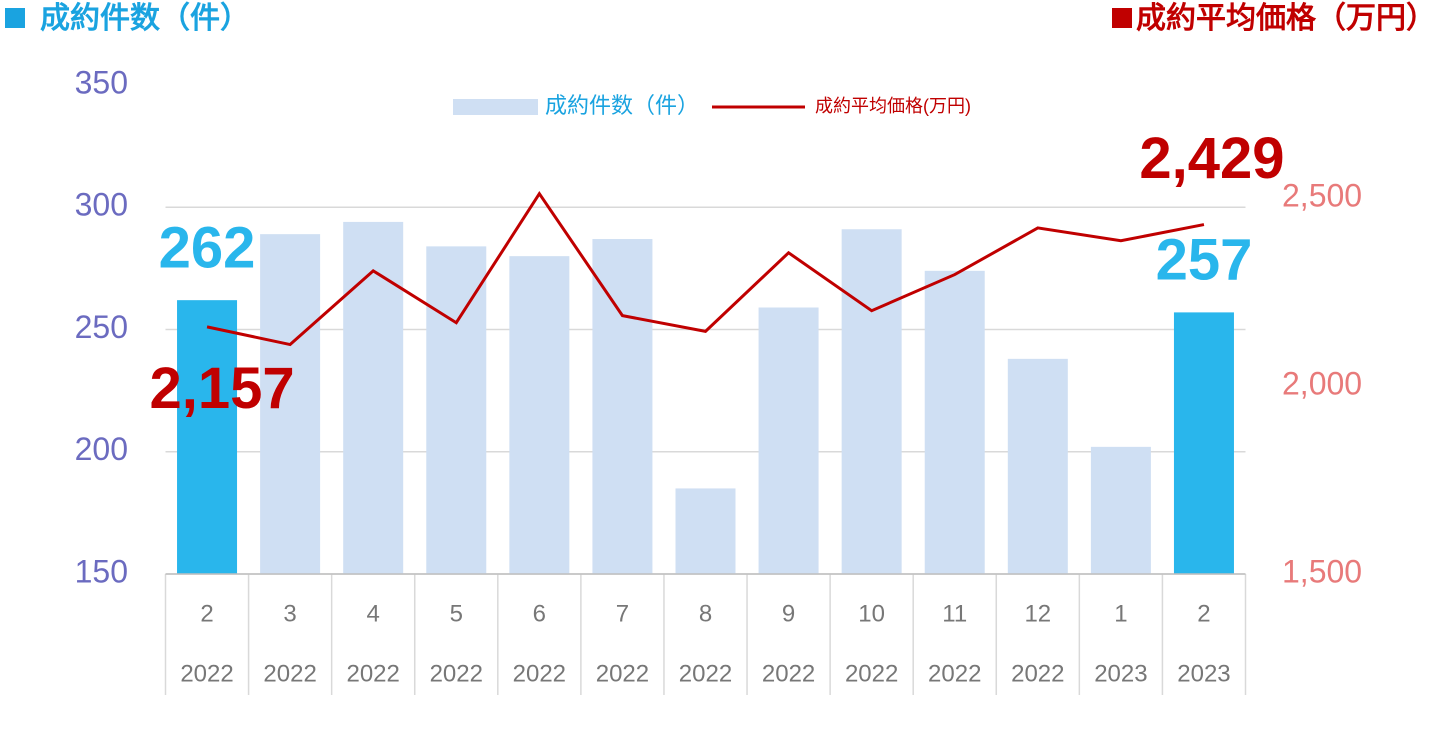  I want to click on y-axis-label: 成約件数（件）, so click(145, 18).